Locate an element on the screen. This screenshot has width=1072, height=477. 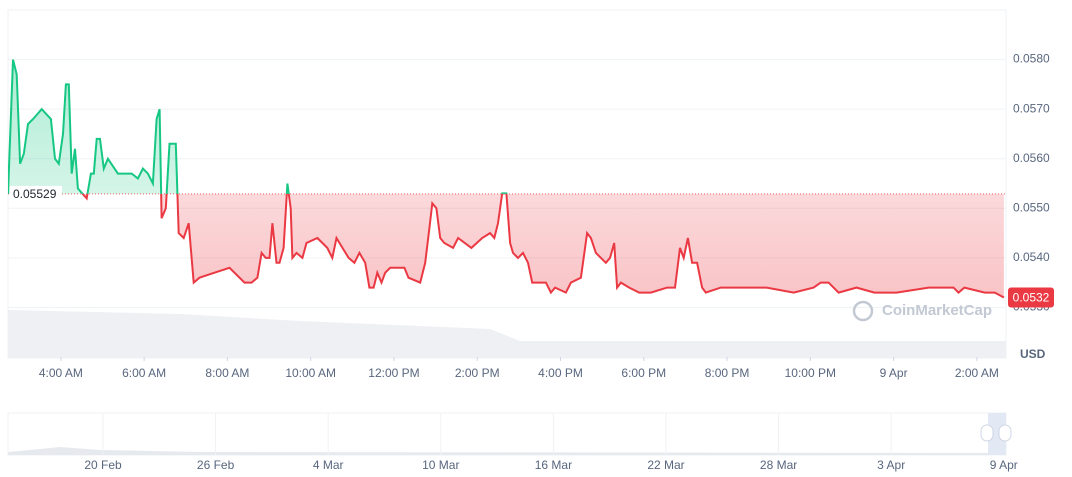
navigator-label: 10 Mar is located at coordinates (440, 465).